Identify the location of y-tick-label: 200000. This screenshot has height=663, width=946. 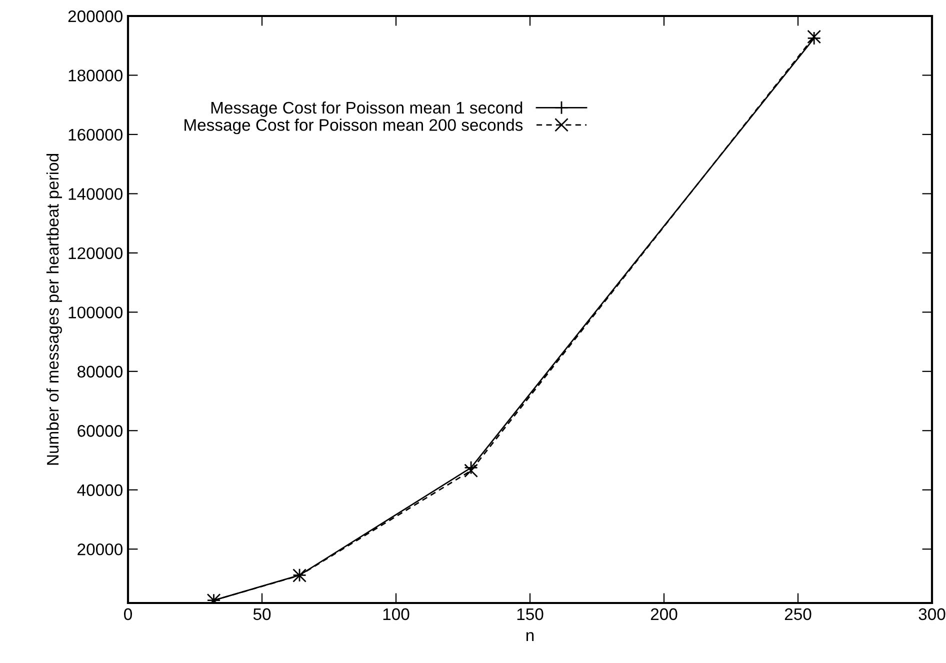
(95, 16).